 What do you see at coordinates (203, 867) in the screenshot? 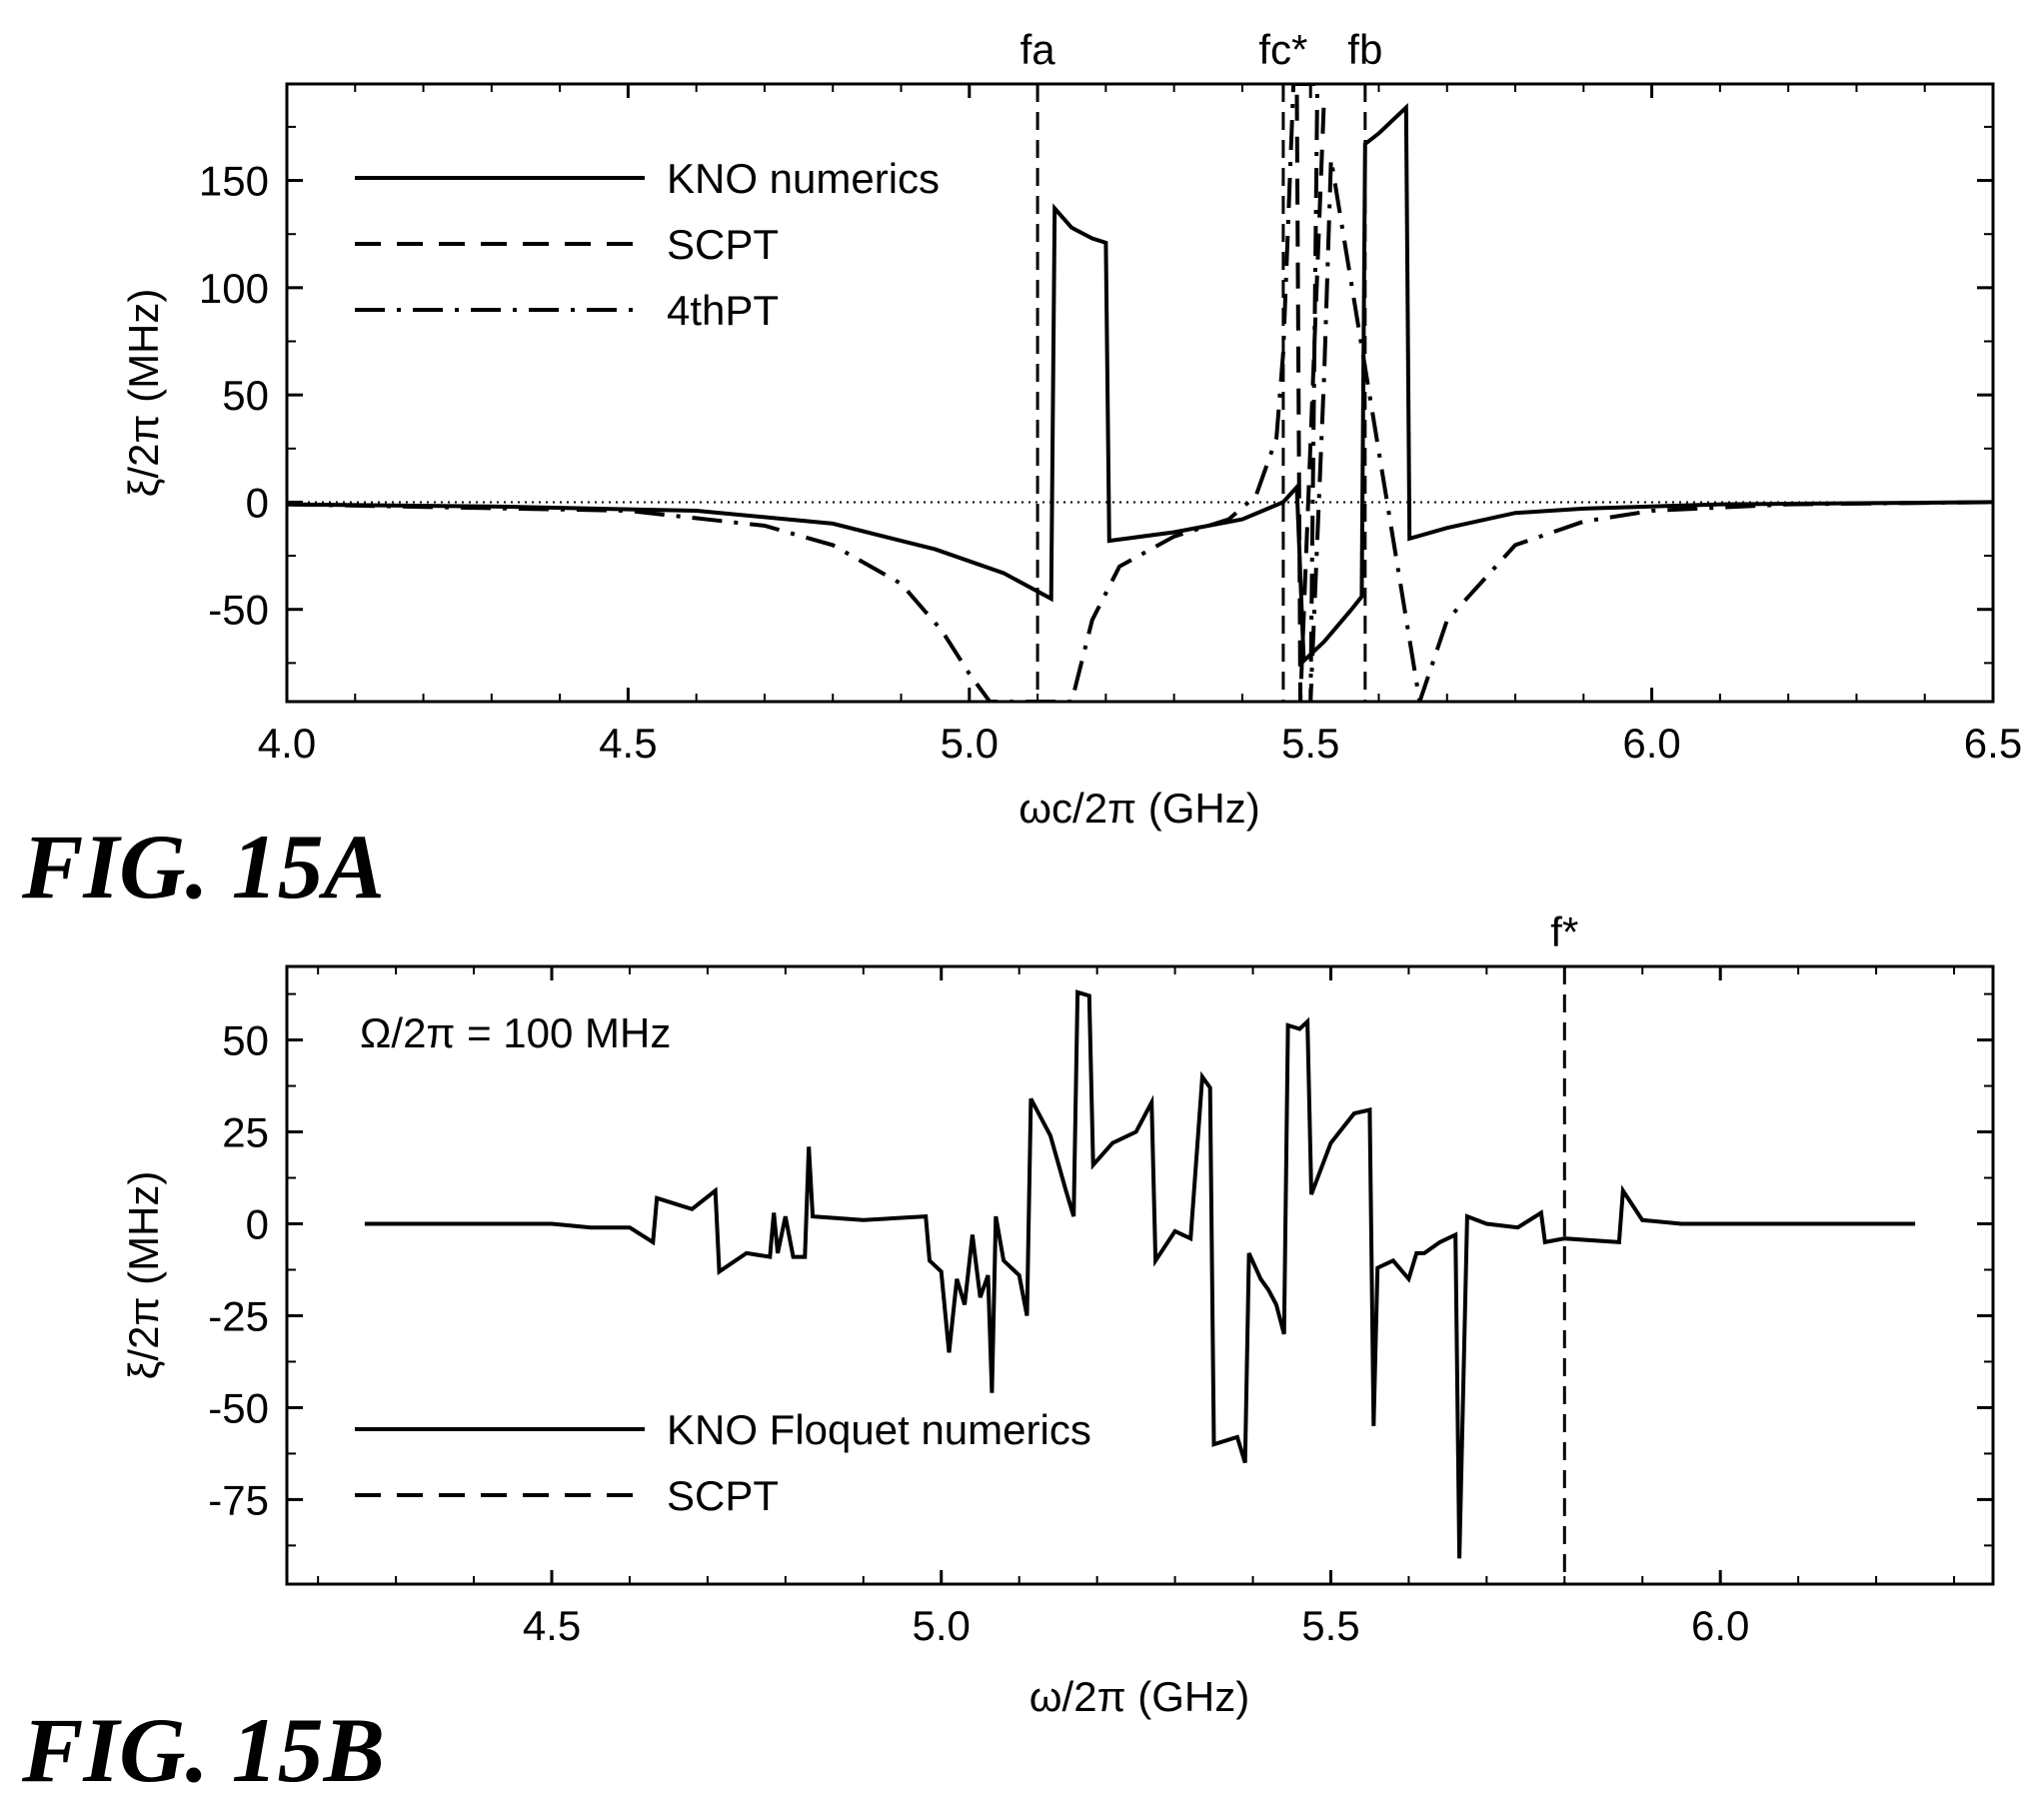
I see `figure-caption-15a: FIG. 15A` at bounding box center [203, 867].